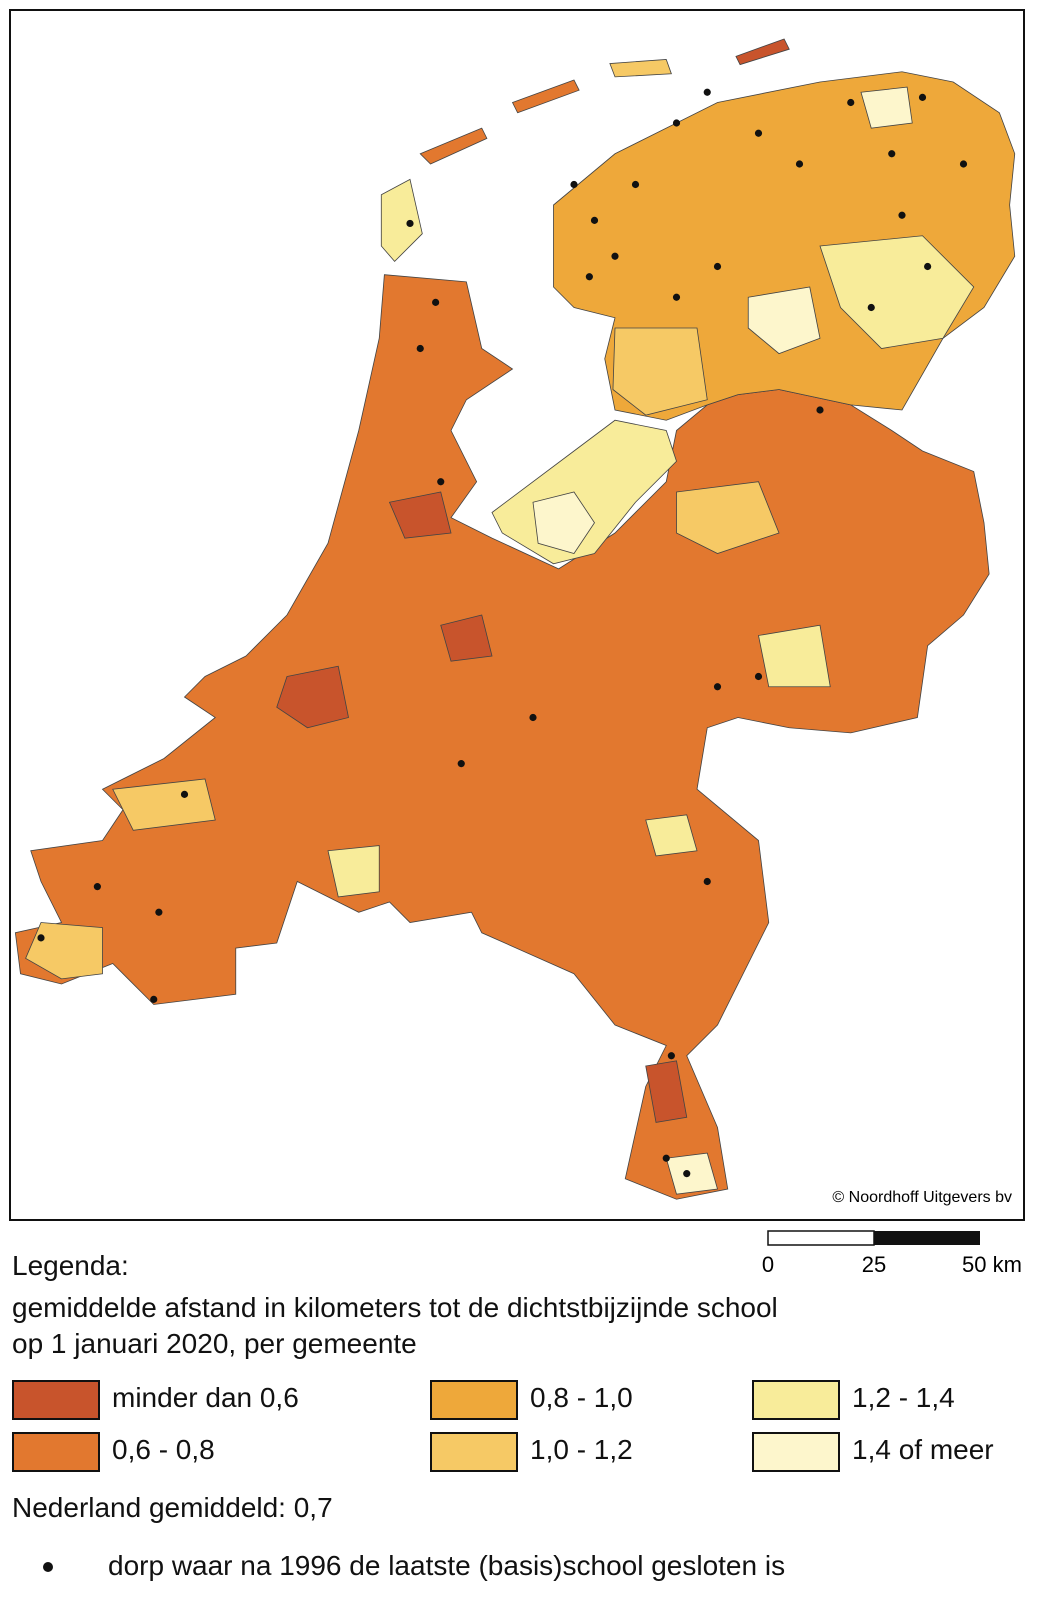  What do you see at coordinates (163, 1449) in the screenshot?
I see `legend-label: 0,6 - 0,8` at bounding box center [163, 1449].